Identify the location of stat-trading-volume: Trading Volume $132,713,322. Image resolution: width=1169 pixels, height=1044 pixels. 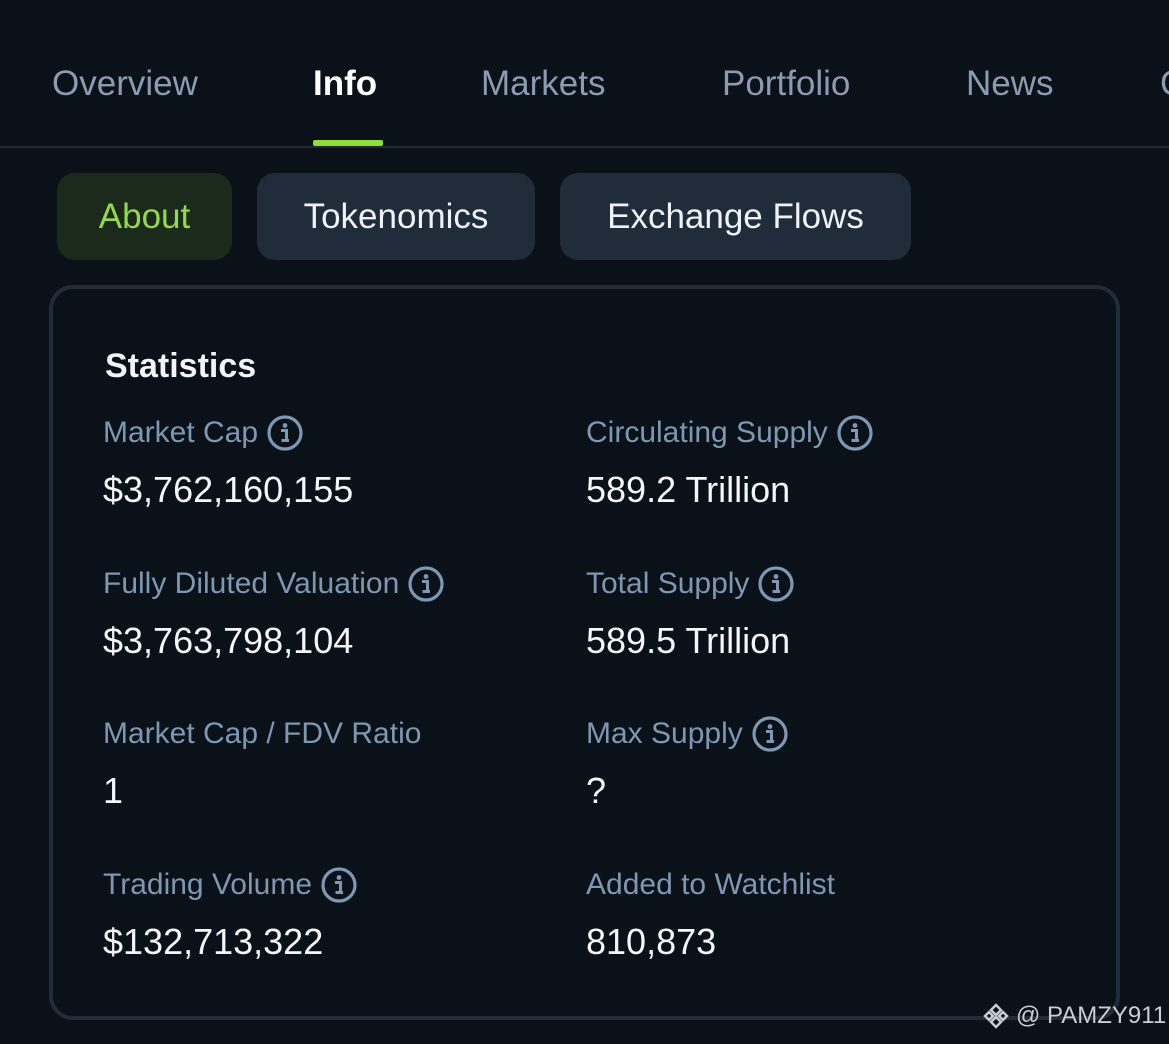
(333, 914).